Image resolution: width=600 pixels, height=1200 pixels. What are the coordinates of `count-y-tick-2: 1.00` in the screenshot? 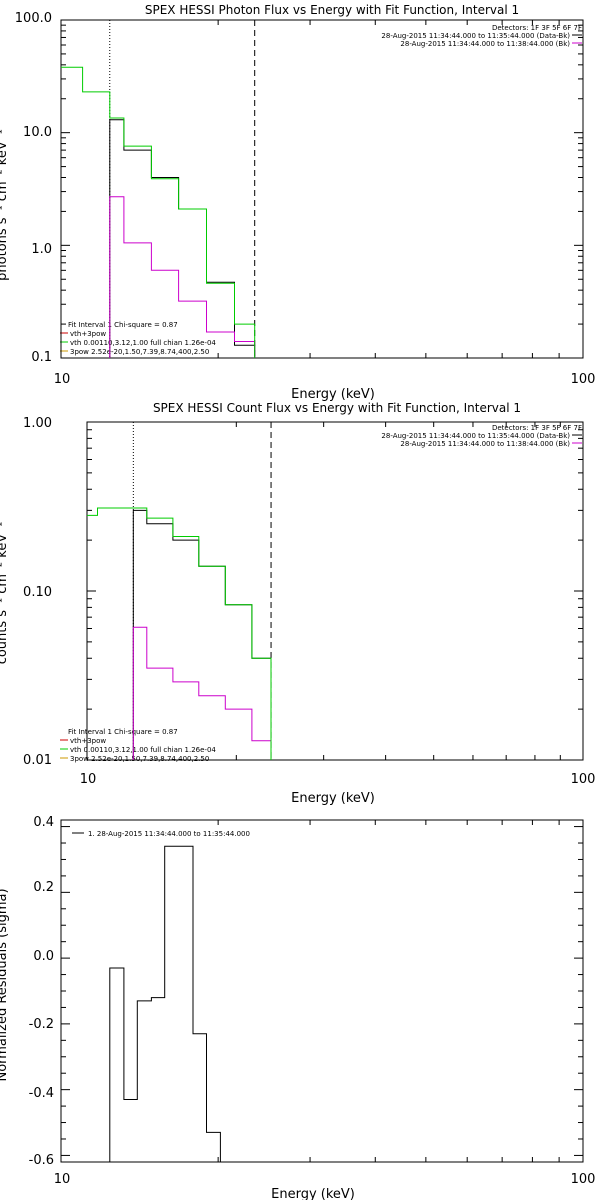 It's located at (37, 423).